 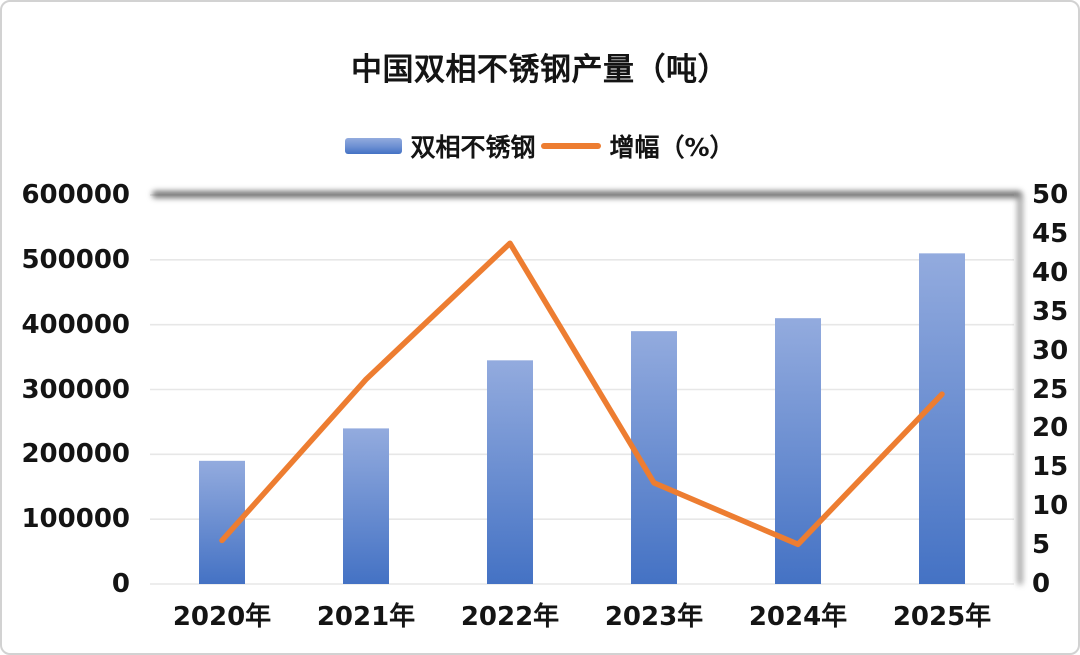 I want to click on y-axis-left-tick-label: 600000, so click(x=75, y=195).